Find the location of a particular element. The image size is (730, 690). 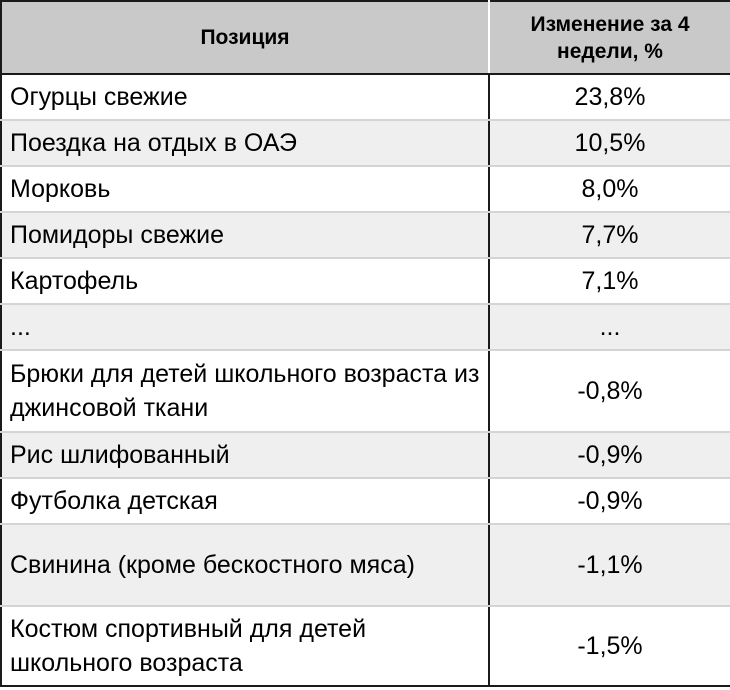

table-row: Морковь 8,0% is located at coordinates (365, 189).